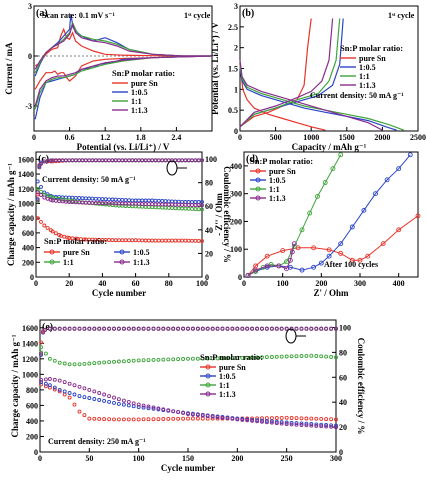  What do you see at coordinates (283, 283) in the screenshot?
I see `x-tick-label: 100` at bounding box center [283, 283].